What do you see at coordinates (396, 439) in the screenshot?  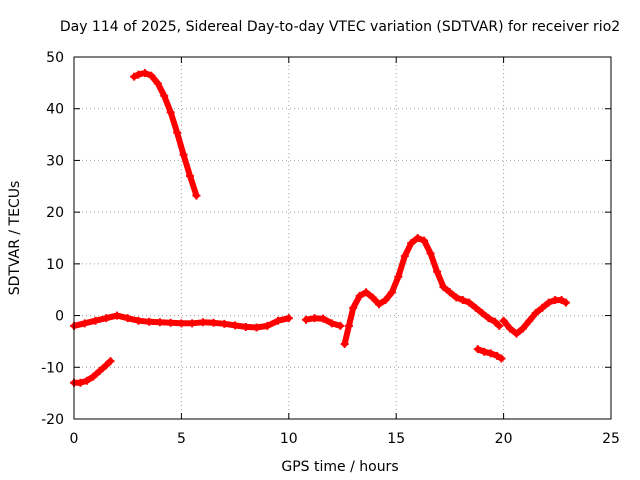 I see `x-tick-label: 15` at bounding box center [396, 439].